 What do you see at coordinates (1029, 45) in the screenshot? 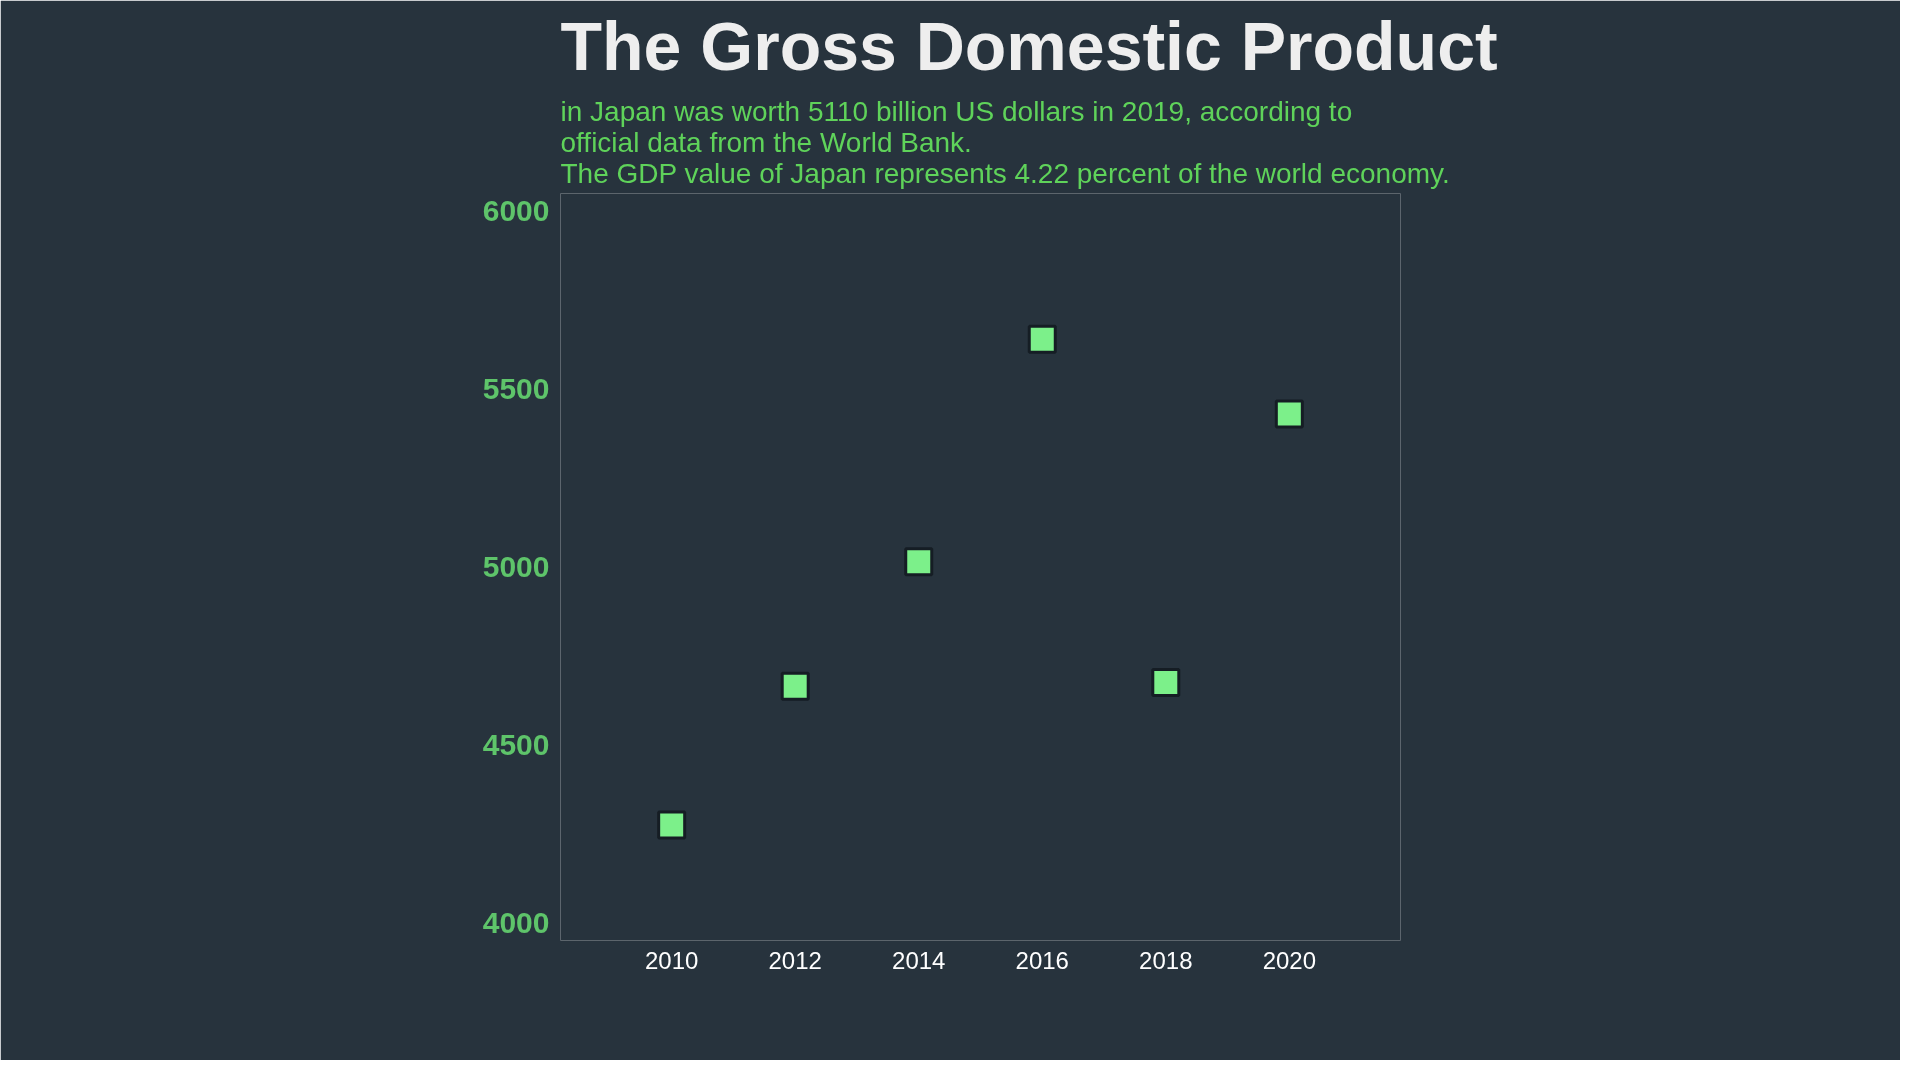
I see `chart-title: The Gross Domestic Product` at bounding box center [1029, 45].